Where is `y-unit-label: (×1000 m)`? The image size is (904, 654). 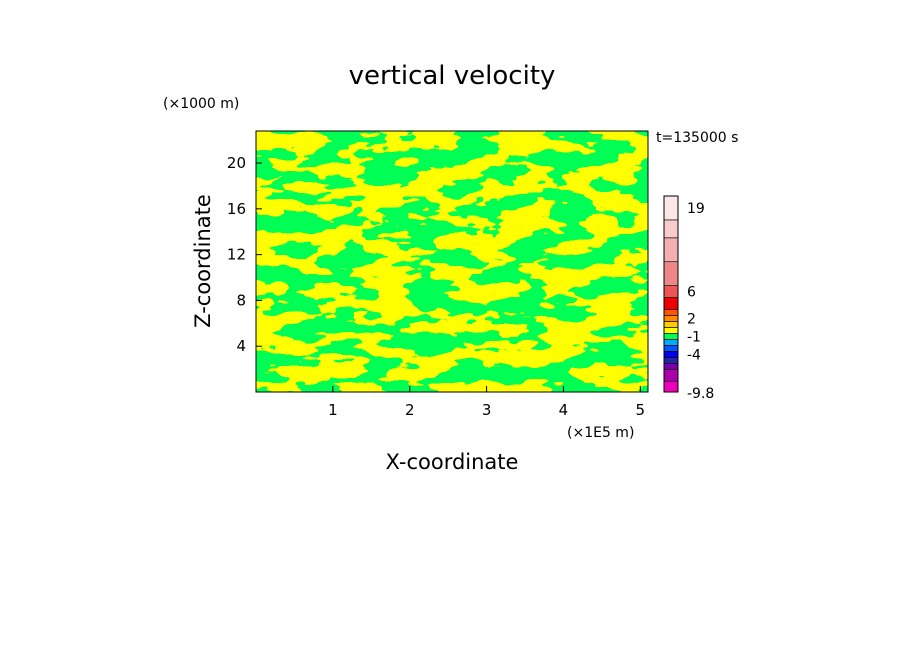 y-unit-label: (×1000 m) is located at coordinates (201, 104).